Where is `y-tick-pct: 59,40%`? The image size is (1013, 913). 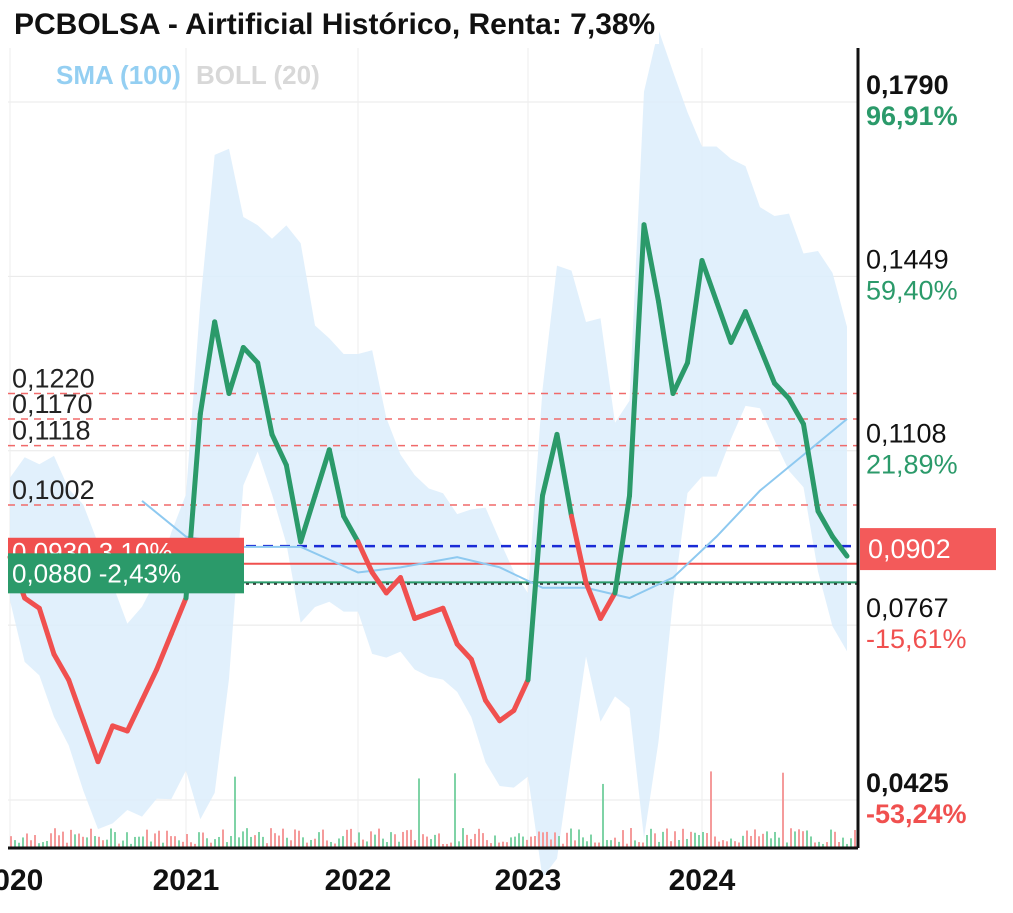
y-tick-pct: 59,40% is located at coordinates (912, 290).